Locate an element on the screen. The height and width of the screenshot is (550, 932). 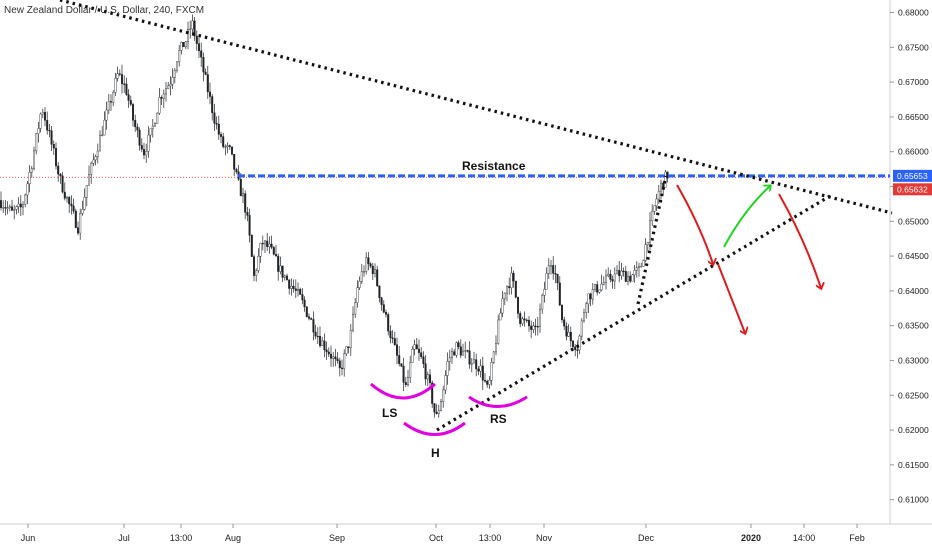
x-tick-label: Oct is located at coordinates (436, 538).